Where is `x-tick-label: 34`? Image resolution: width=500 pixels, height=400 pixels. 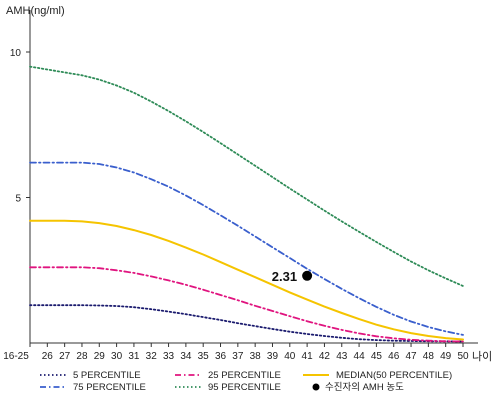
x-tick-label: 34 is located at coordinates (186, 356).